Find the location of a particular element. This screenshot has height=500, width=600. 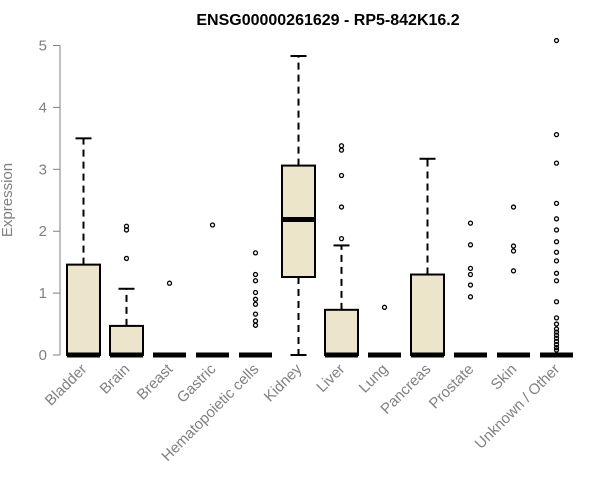

y-tick-label: 2 is located at coordinates (43, 231).